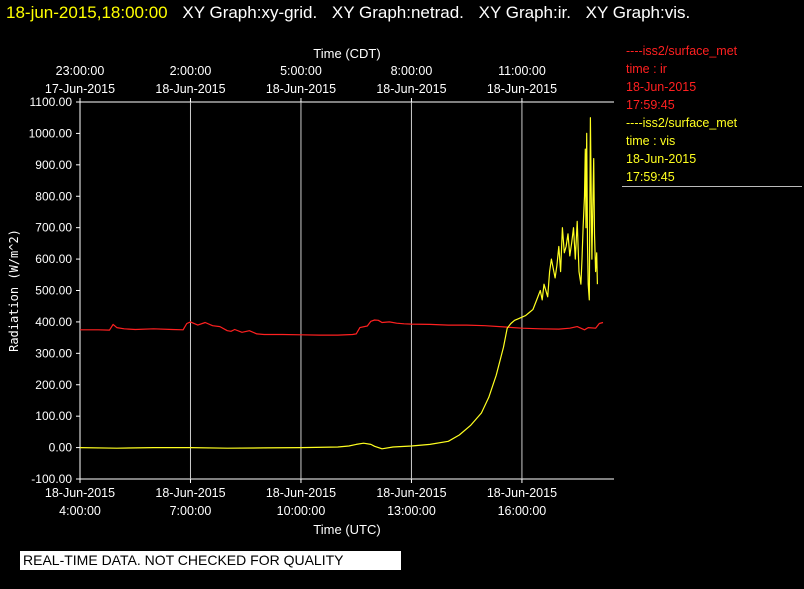 Image resolution: width=804 pixels, height=589 pixels. I want to click on y-tick-label: 500.00, so click(53, 291).